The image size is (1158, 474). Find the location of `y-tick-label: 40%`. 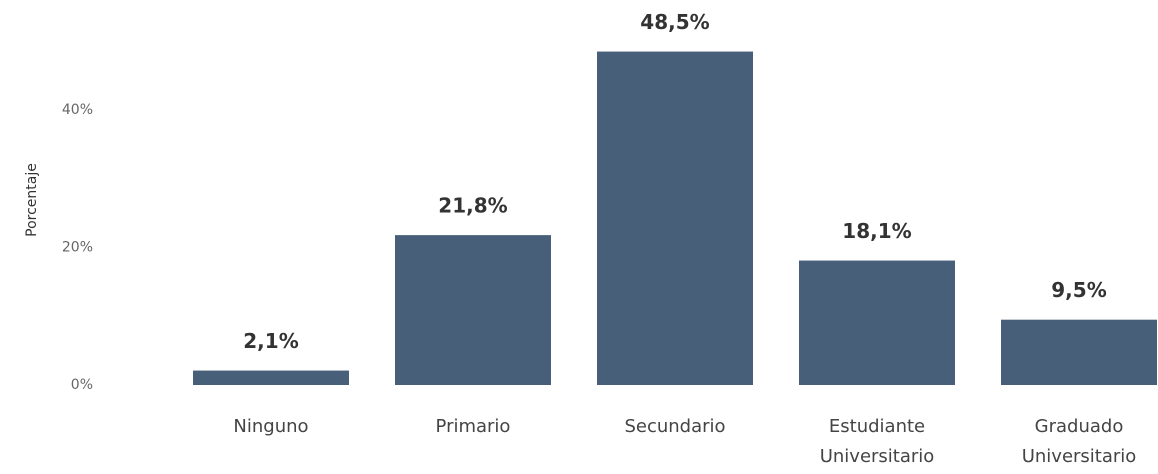

y-tick-label: 40% is located at coordinates (77, 110).